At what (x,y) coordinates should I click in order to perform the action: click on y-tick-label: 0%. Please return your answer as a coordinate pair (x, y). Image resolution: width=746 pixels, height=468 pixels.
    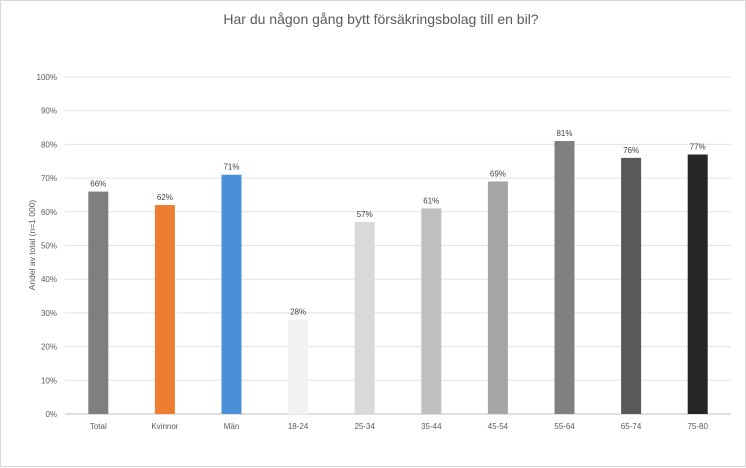
    Looking at the image, I should click on (51, 414).